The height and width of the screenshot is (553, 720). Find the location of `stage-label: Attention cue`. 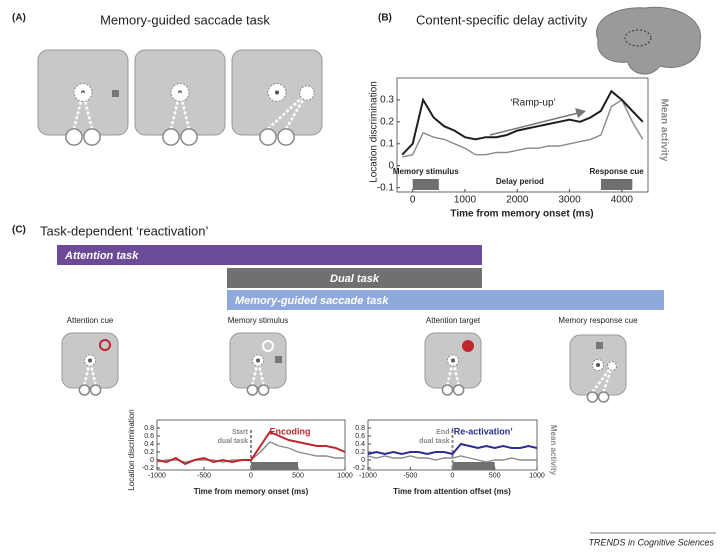

stage-label: Attention cue is located at coordinates (90, 320).